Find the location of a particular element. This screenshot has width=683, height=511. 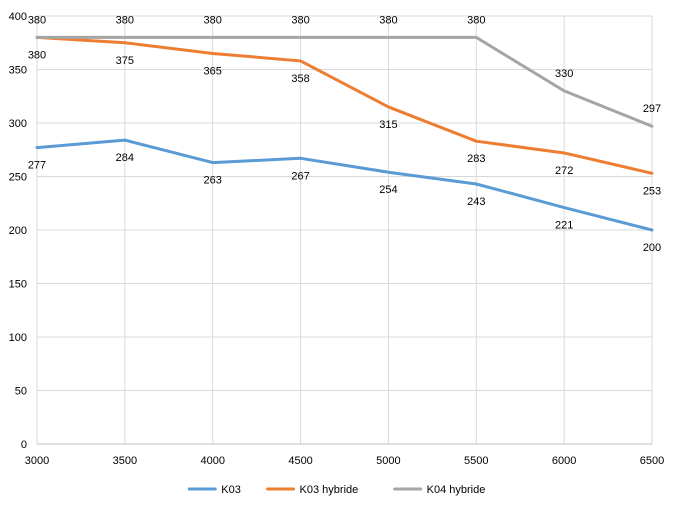

data-label: 254 is located at coordinates (388, 190).